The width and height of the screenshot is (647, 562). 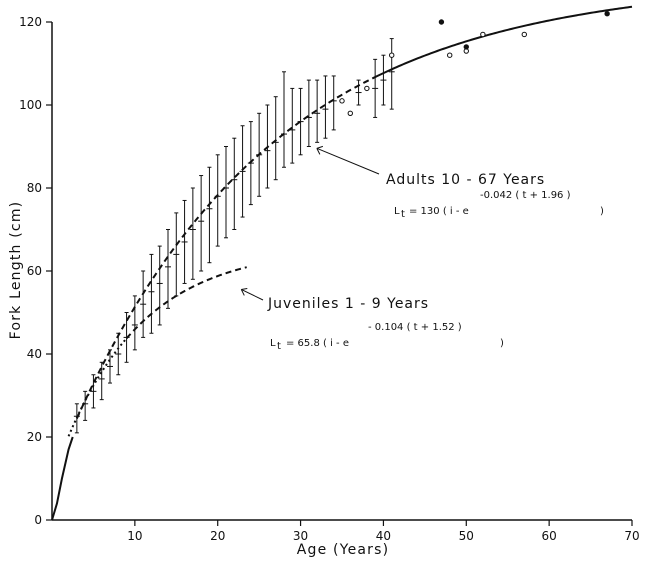 What do you see at coordinates (348, 161) in the screenshot?
I see `adults-arrow-line` at bounding box center [348, 161].